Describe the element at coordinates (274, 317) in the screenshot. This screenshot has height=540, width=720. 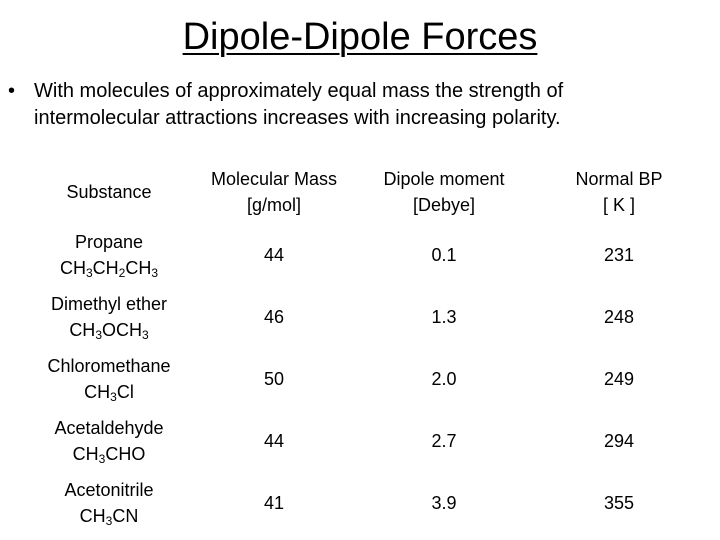
I see `molecular-mass-cell: 46` at that location.